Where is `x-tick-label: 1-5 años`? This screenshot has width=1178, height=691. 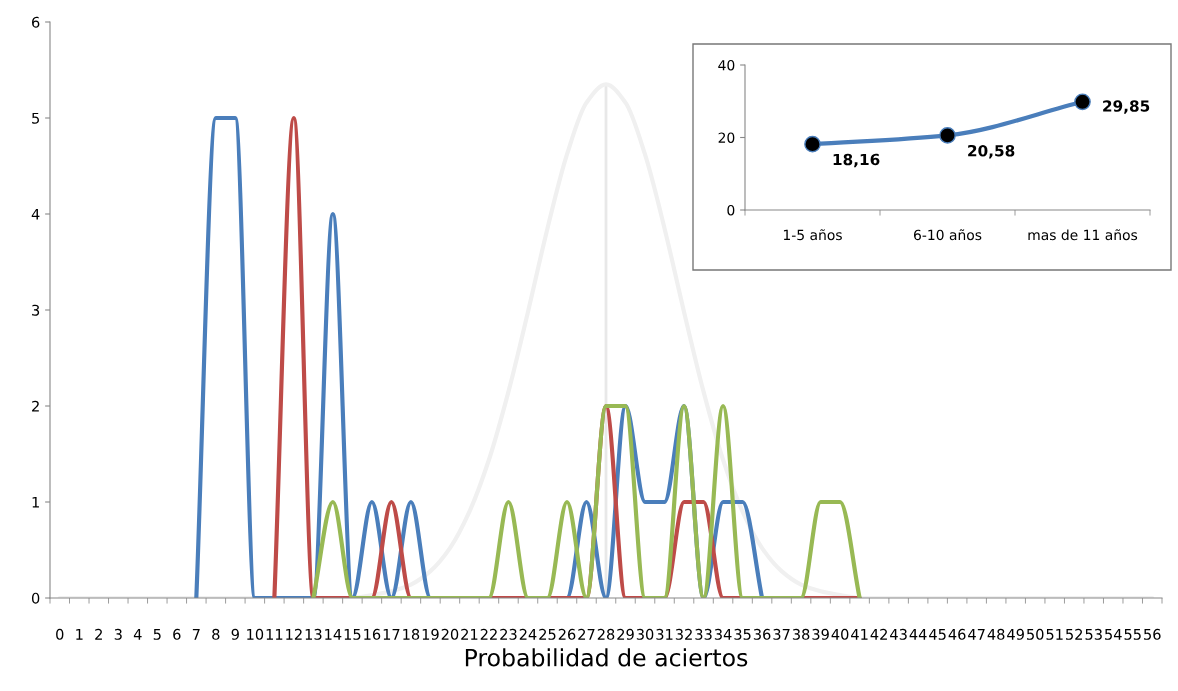
x-tick-label: 1-5 años is located at coordinates (812, 235).